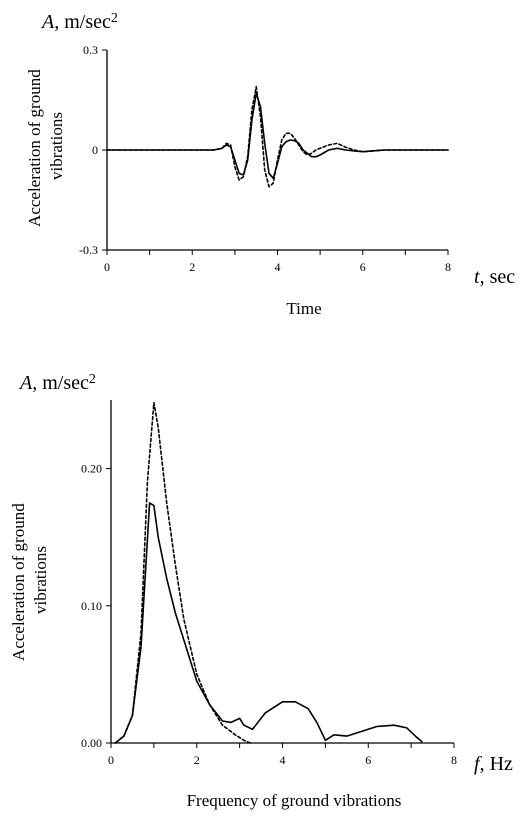 This screenshot has height=816, width=532. I want to click on chart-1-xlabel: Time, so click(303, 308).